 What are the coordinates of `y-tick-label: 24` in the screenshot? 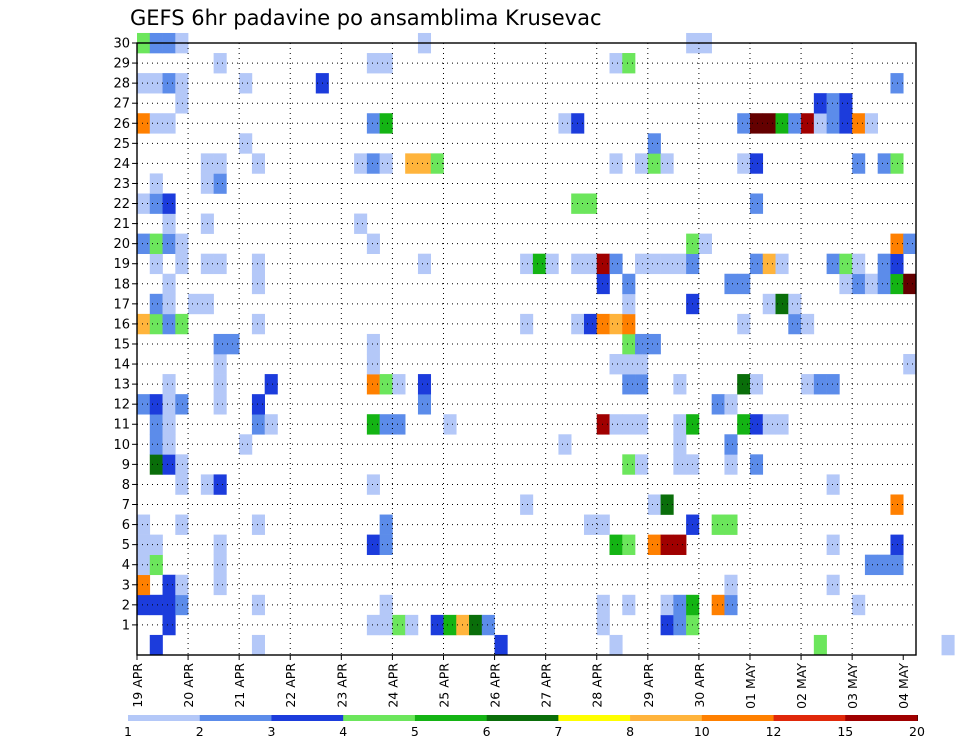 It's located at (121, 164).